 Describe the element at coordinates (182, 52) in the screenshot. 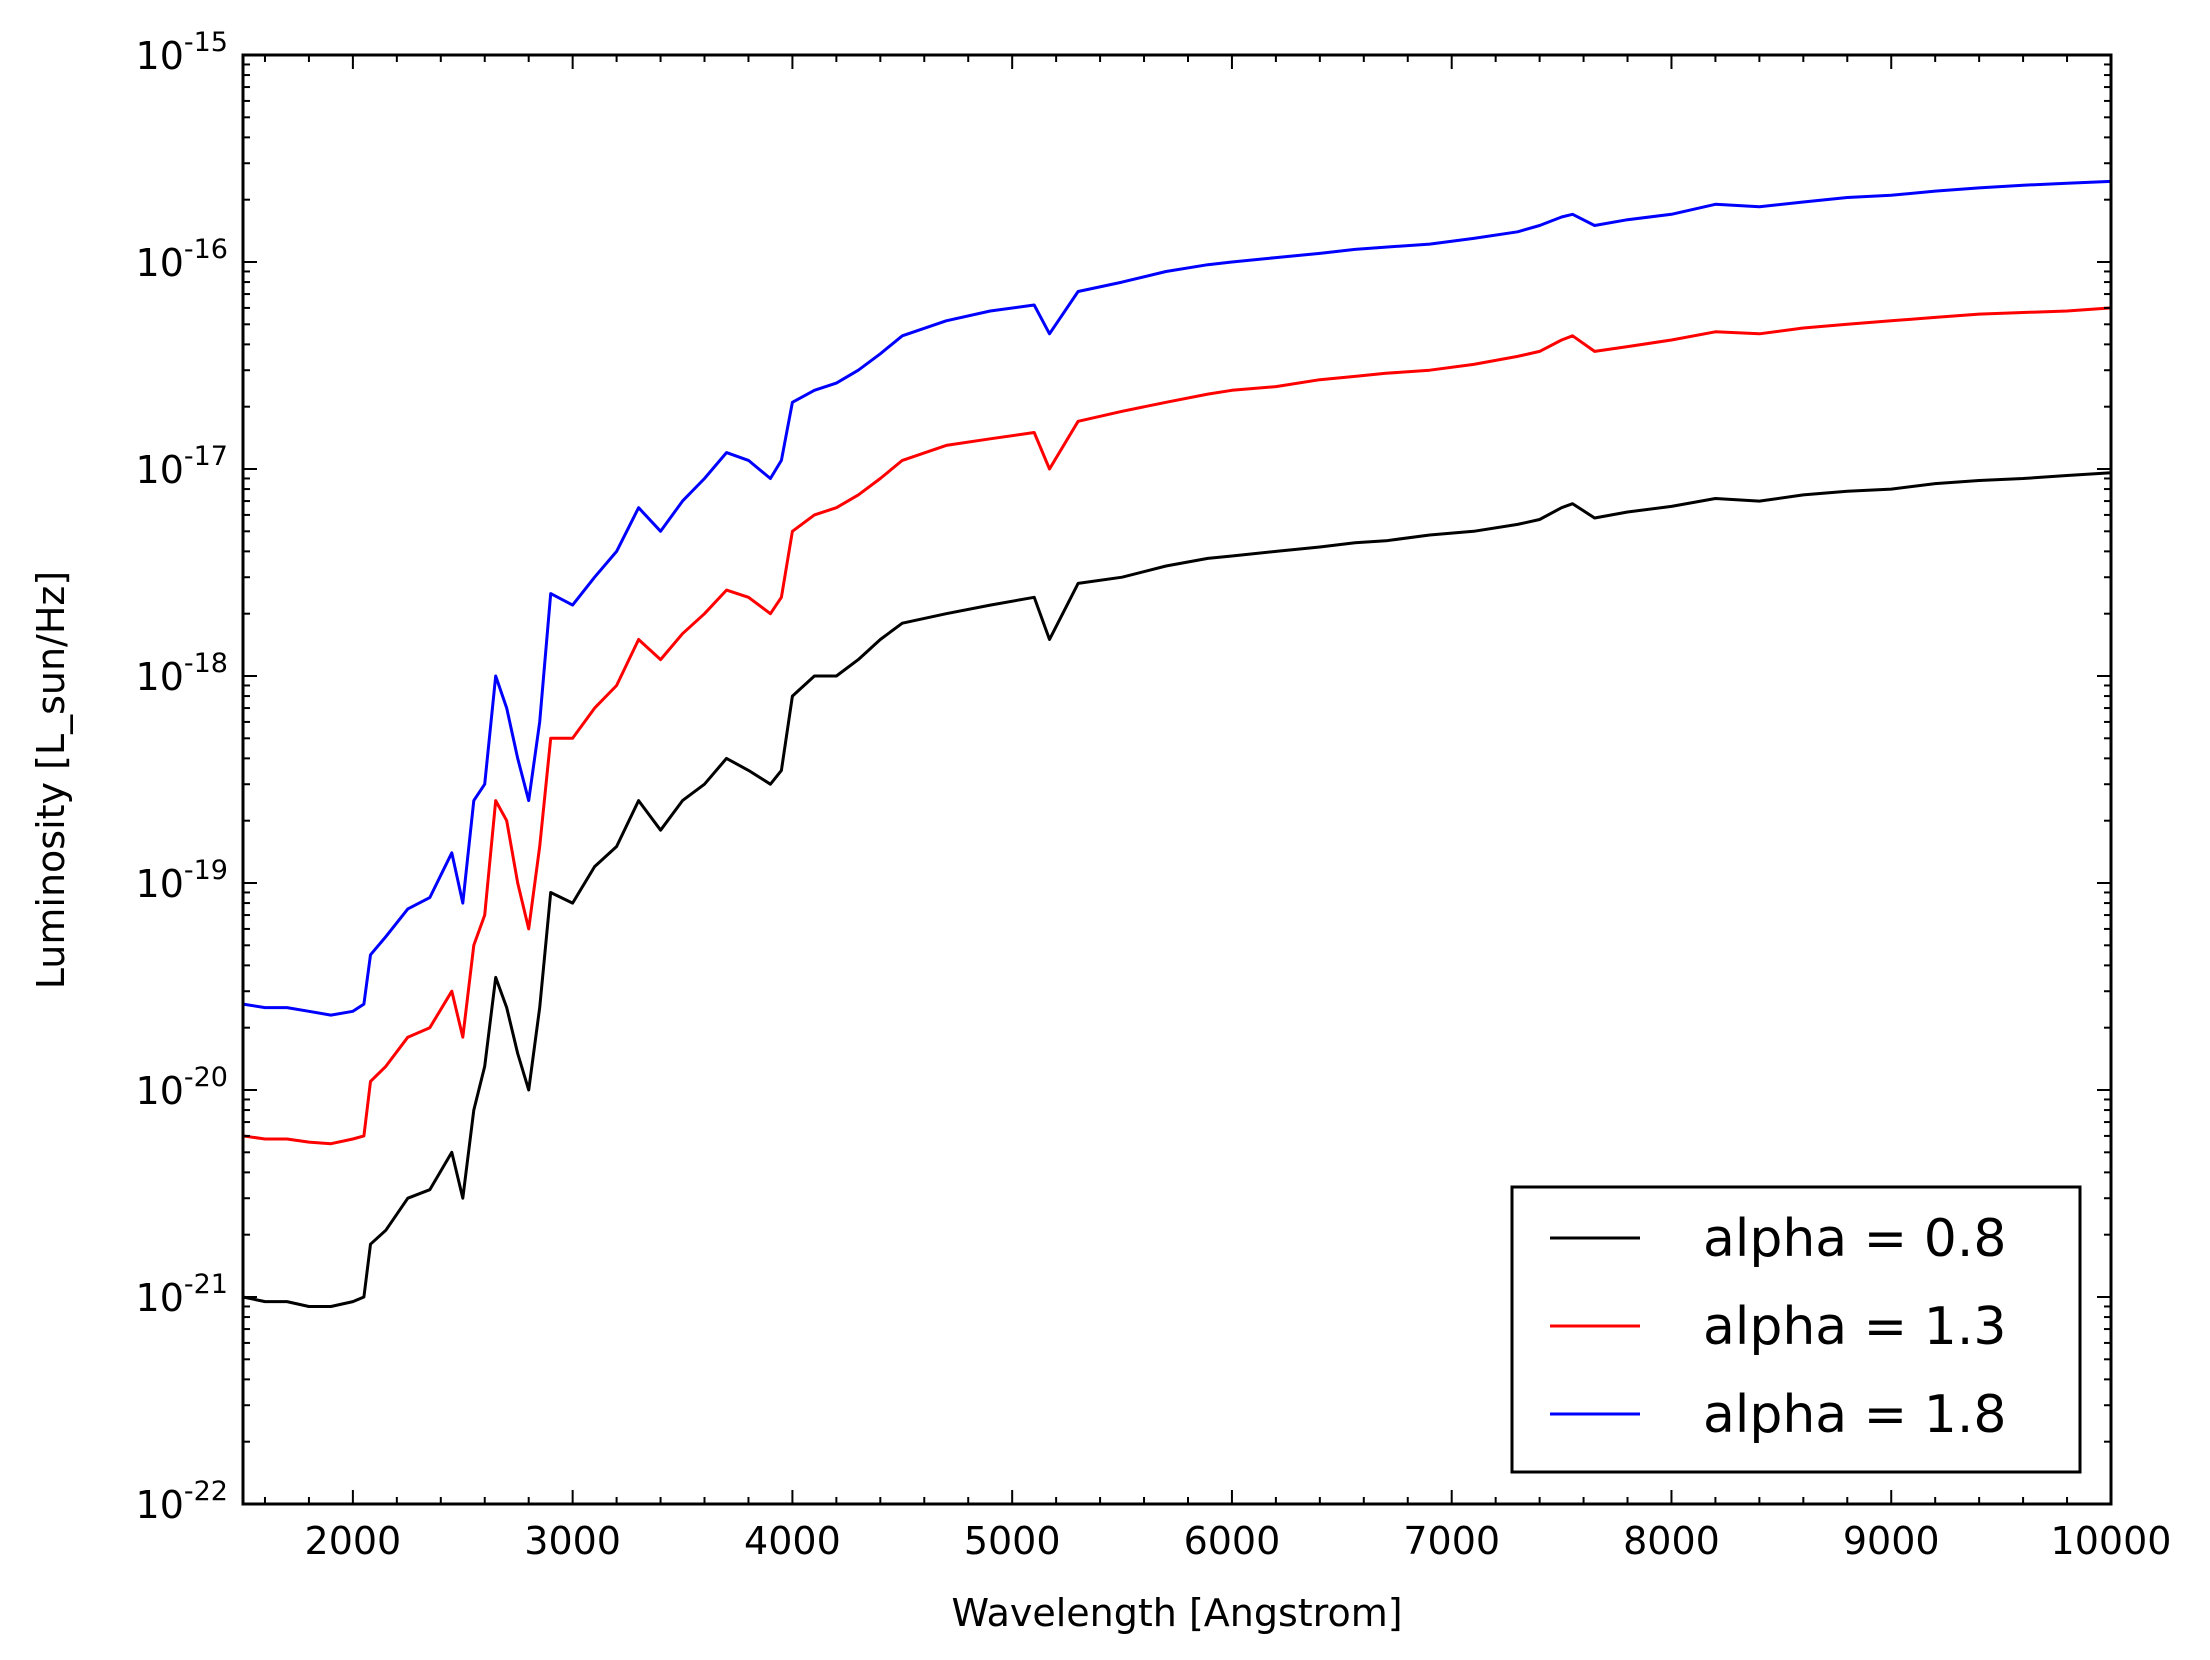

I see `y-tick-label: 10-15` at that location.